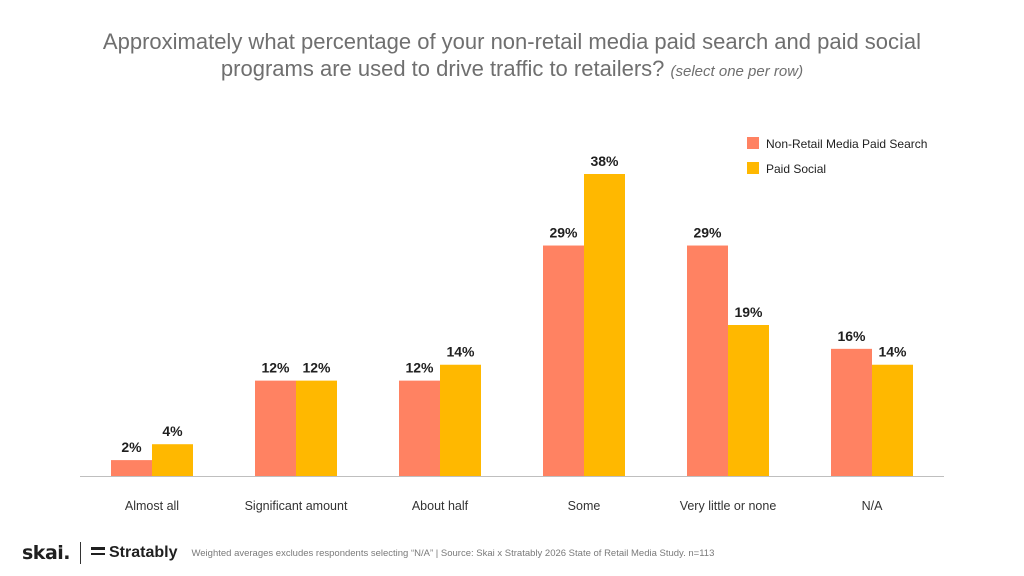 Image resolution: width=1024 pixels, height=576 pixels. What do you see at coordinates (460, 352) in the screenshot?
I see `data-label-paid-social-2: 14%` at bounding box center [460, 352].